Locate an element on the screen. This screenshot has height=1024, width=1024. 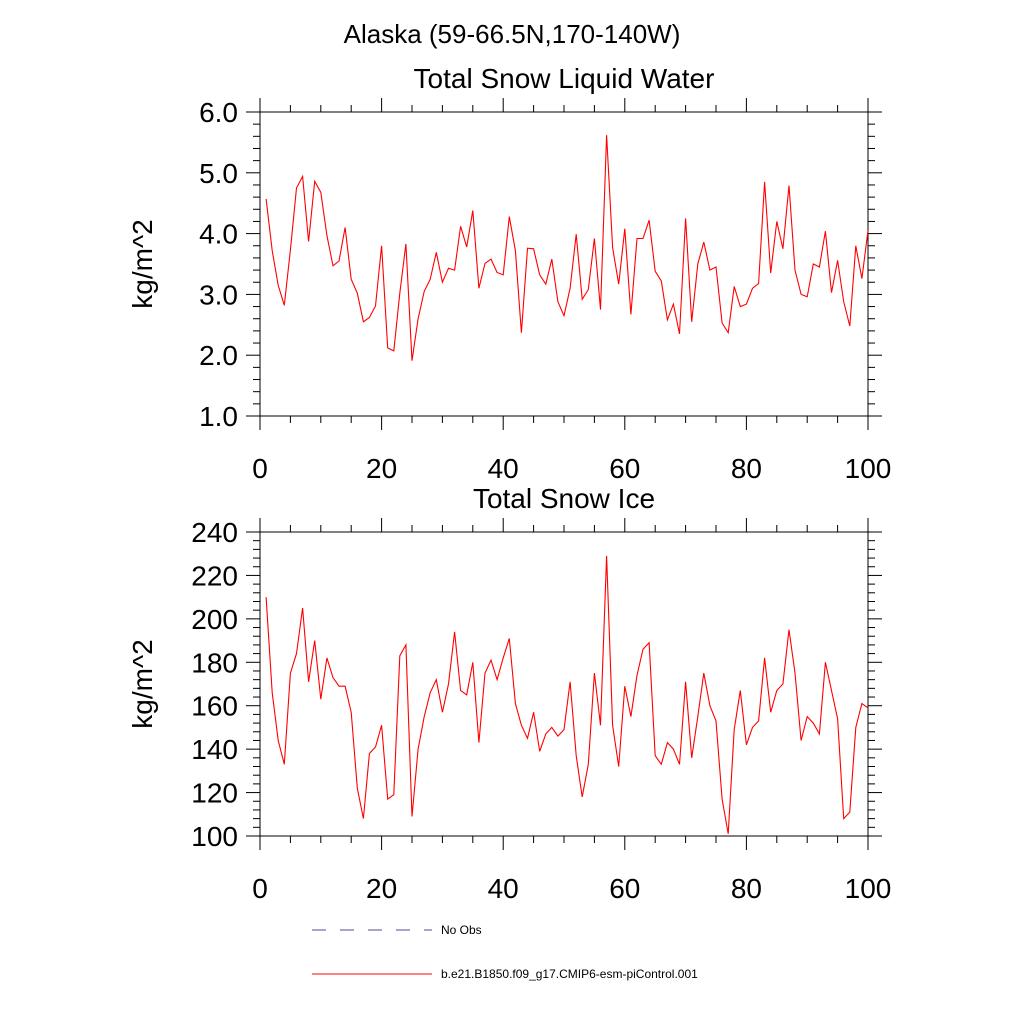
y-tick-label: 120 is located at coordinates (214, 793).